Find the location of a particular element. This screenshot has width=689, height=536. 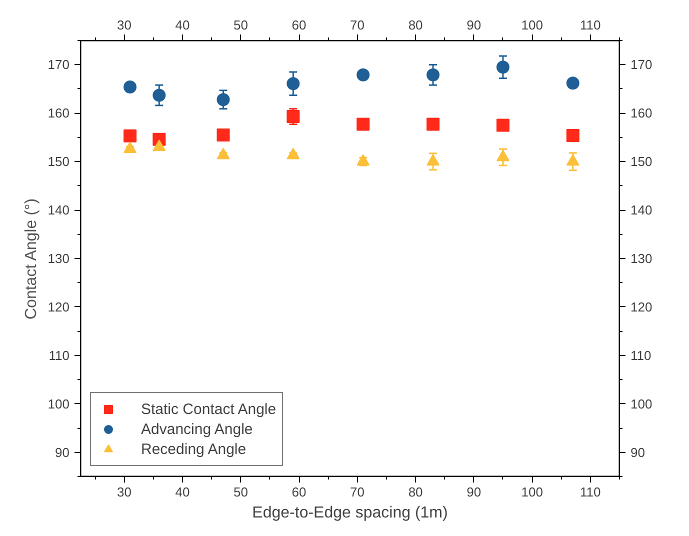

x2-tick-label: 70 is located at coordinates (357, 492).